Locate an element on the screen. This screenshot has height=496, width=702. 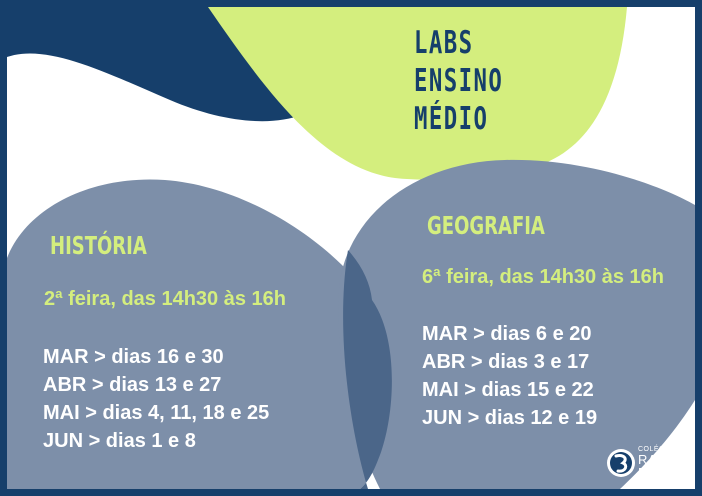
historia-schedule: 2ª feira, das 14h30 às 16h is located at coordinates (165, 299).